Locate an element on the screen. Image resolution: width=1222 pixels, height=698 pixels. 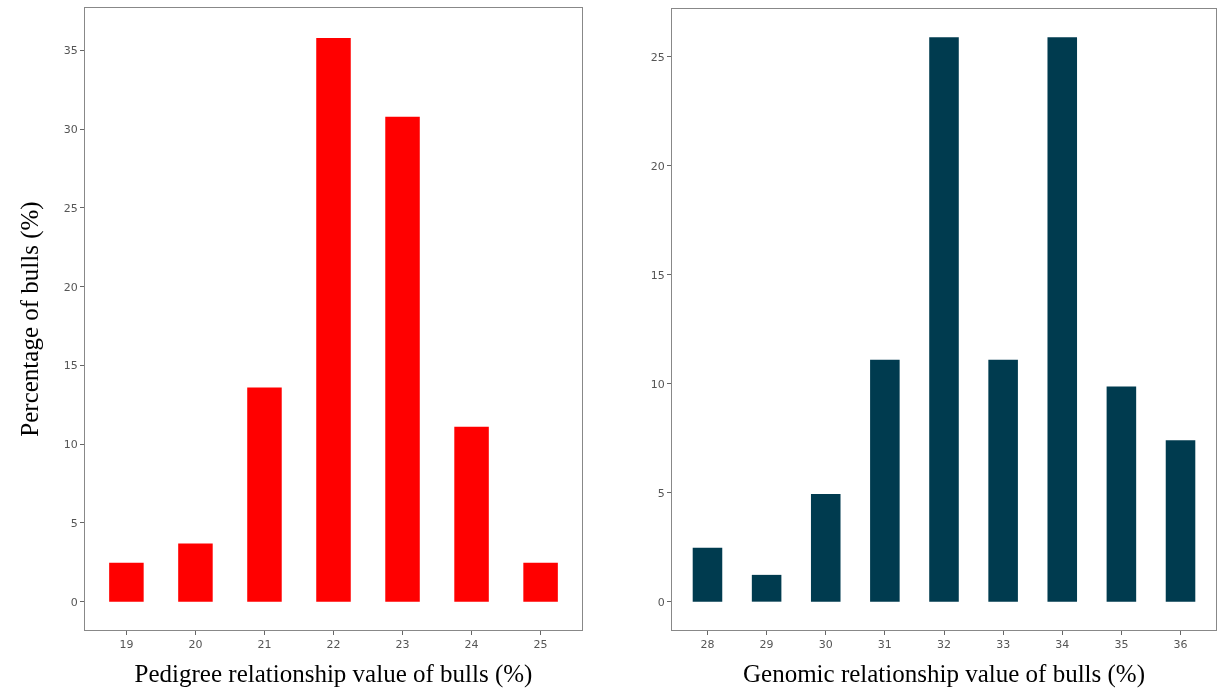
y-tick-label: 30 is located at coordinates (70, 130).